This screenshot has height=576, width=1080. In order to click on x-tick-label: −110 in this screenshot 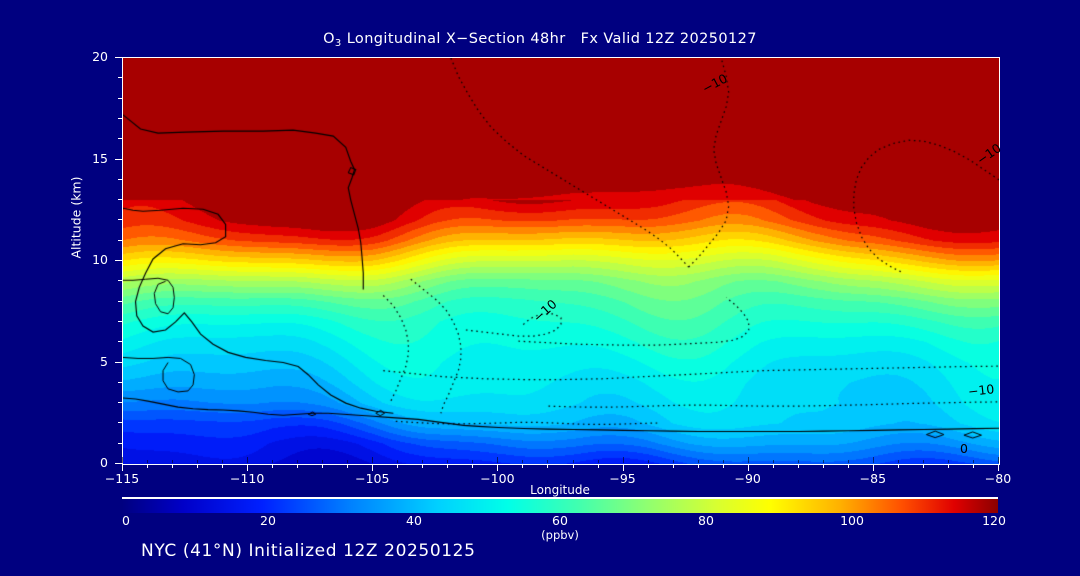, I will do `click(247, 478)`.